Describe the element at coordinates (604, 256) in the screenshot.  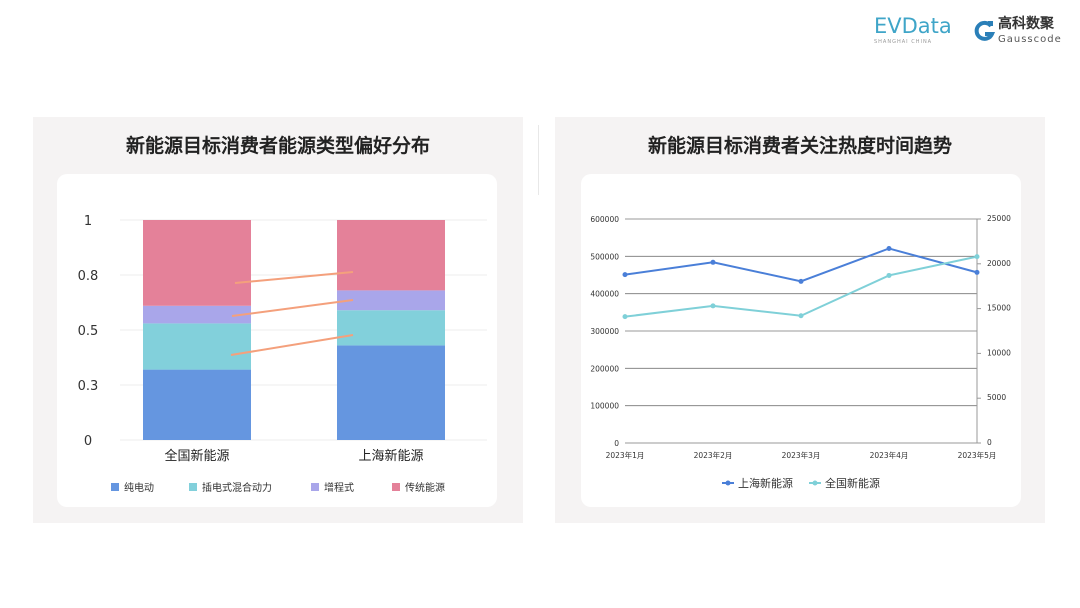
I see `y-left-tick-label: 500000` at that location.